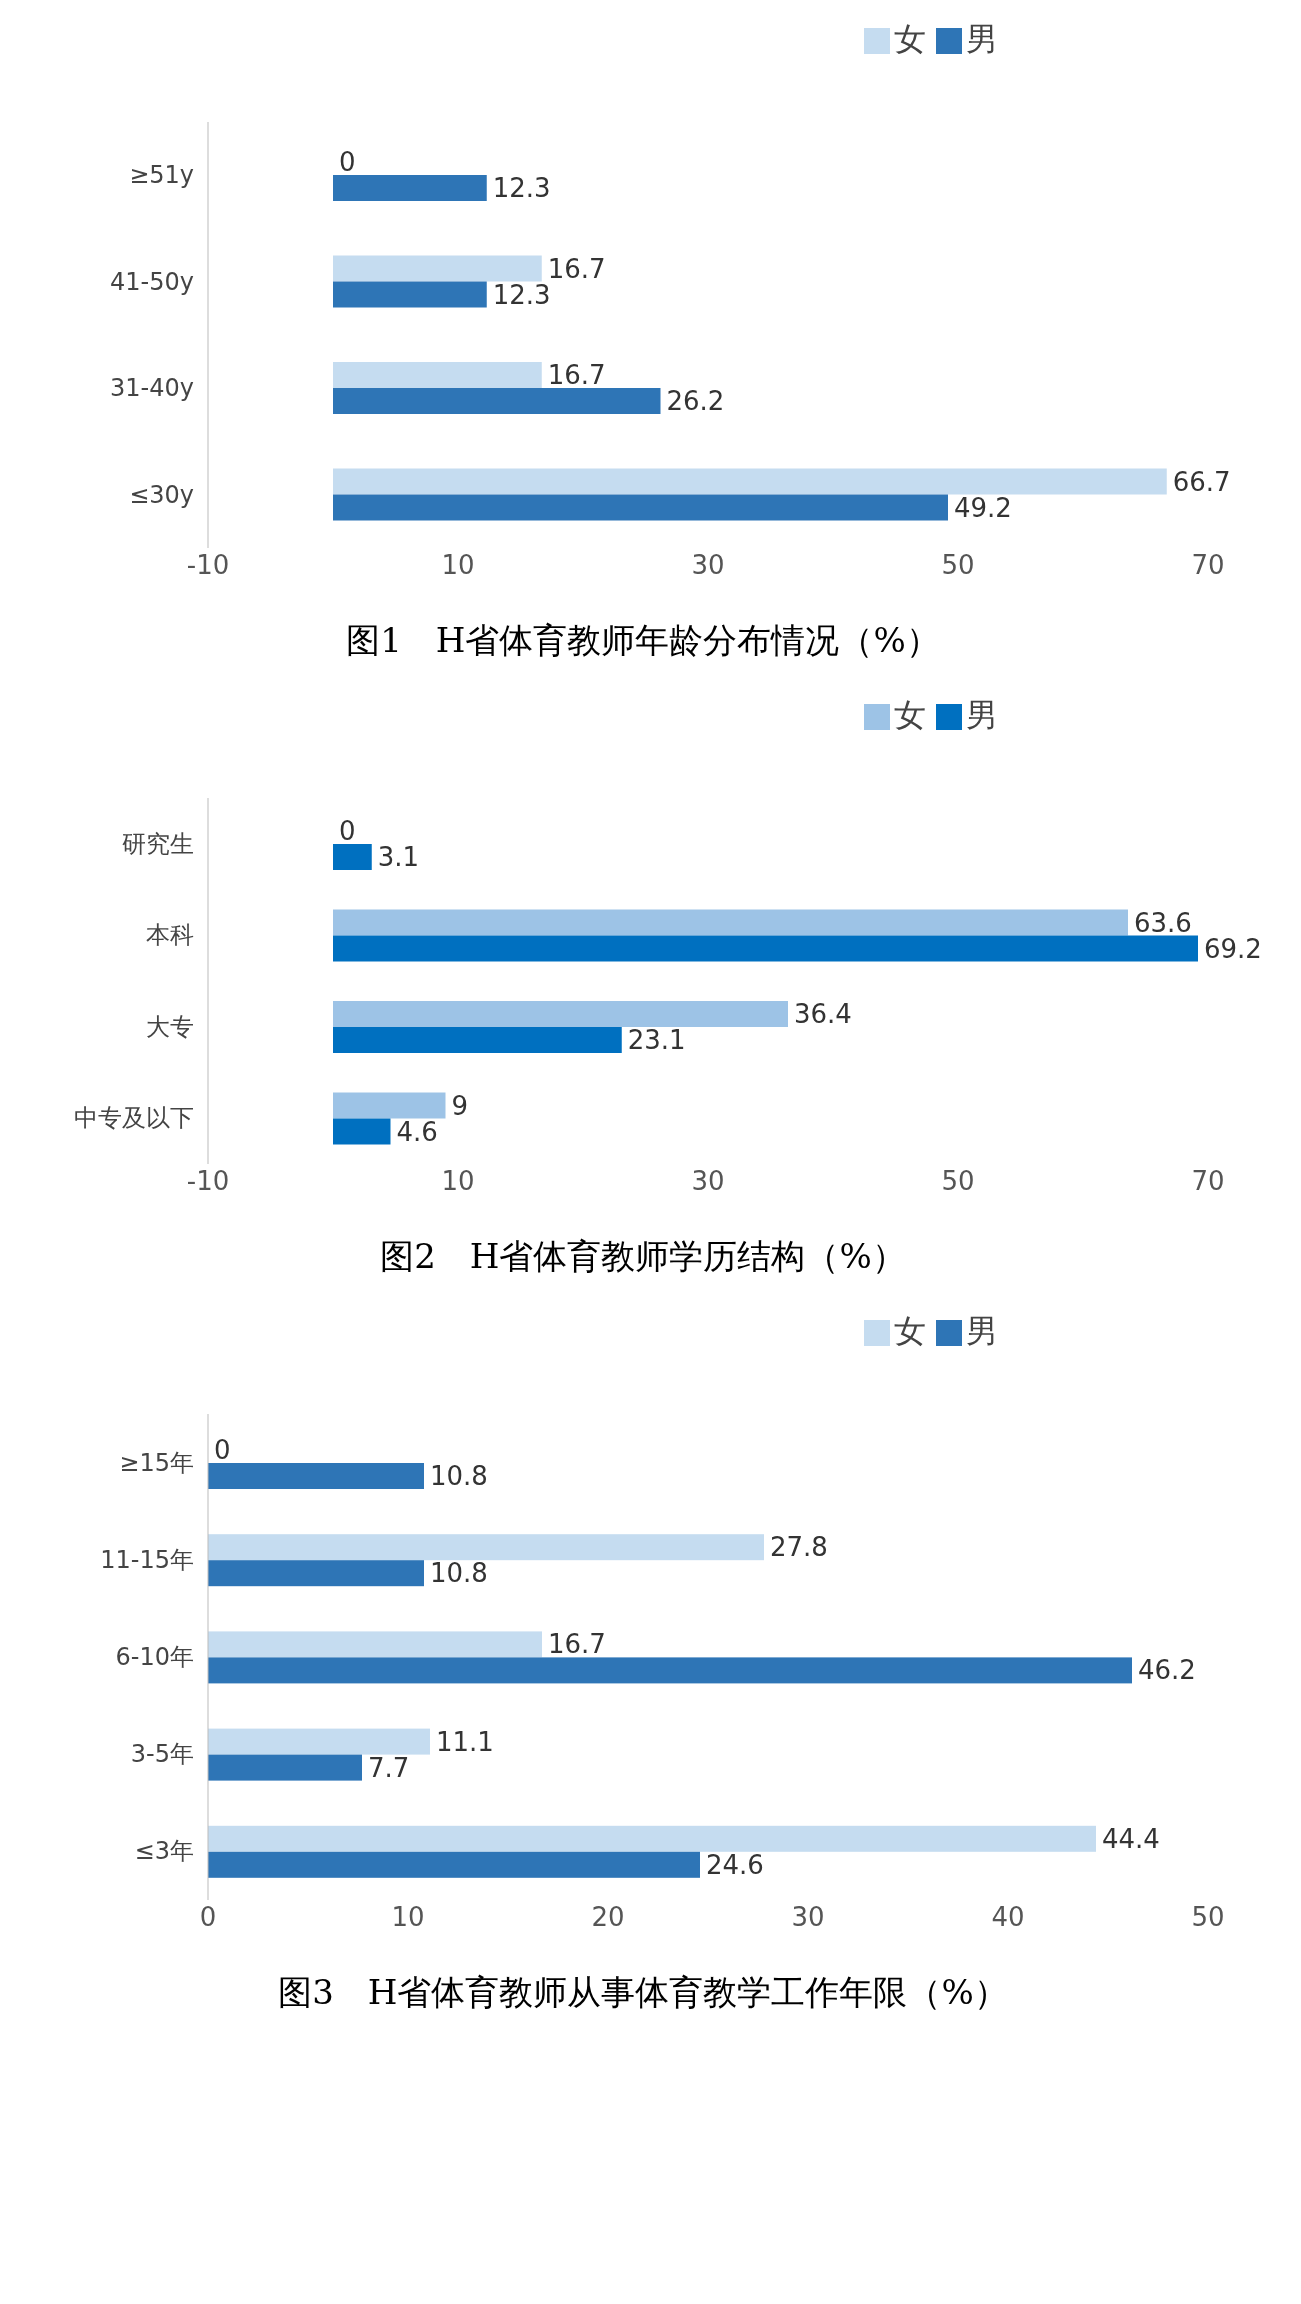  I want to click on y-tick-label: ≥15年, so click(156, 1462).